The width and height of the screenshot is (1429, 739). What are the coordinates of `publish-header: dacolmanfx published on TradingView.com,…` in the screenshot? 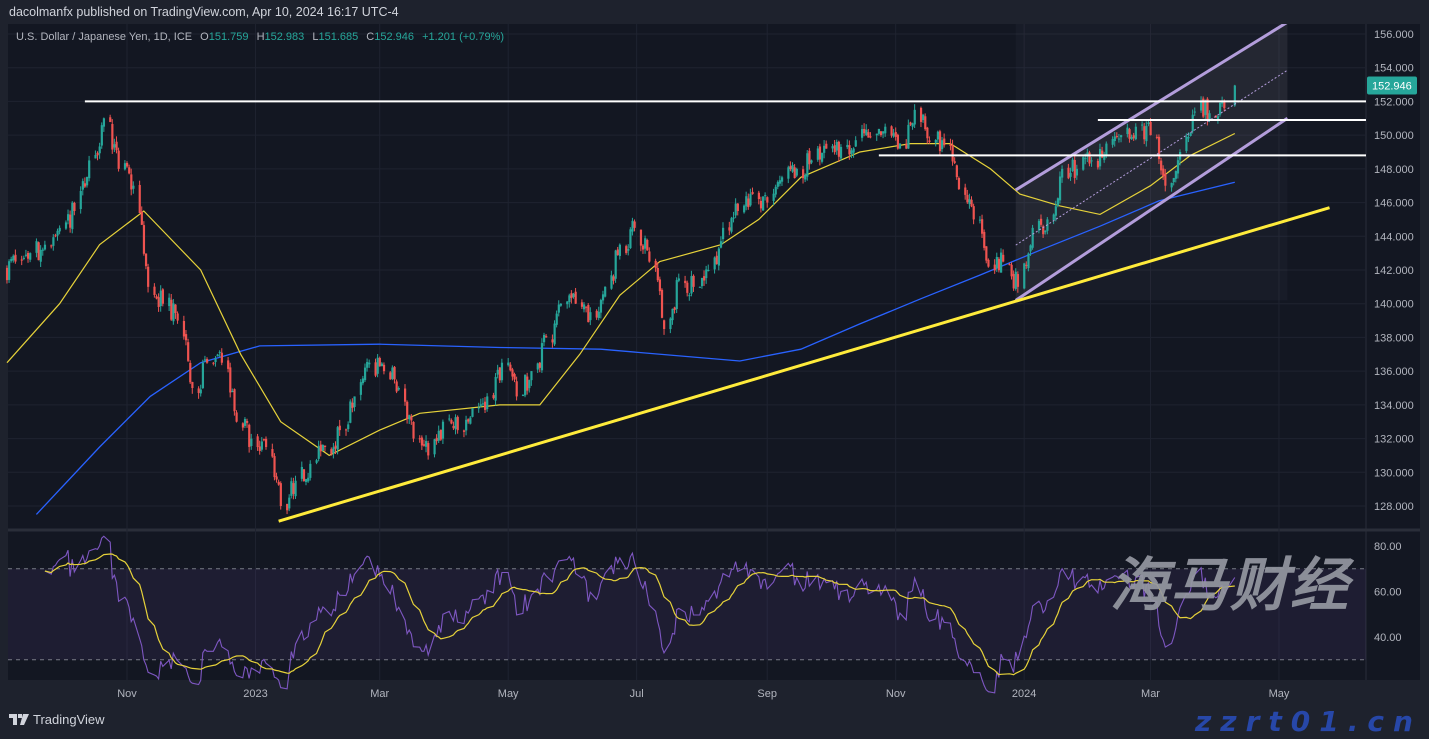 It's located at (714, 12).